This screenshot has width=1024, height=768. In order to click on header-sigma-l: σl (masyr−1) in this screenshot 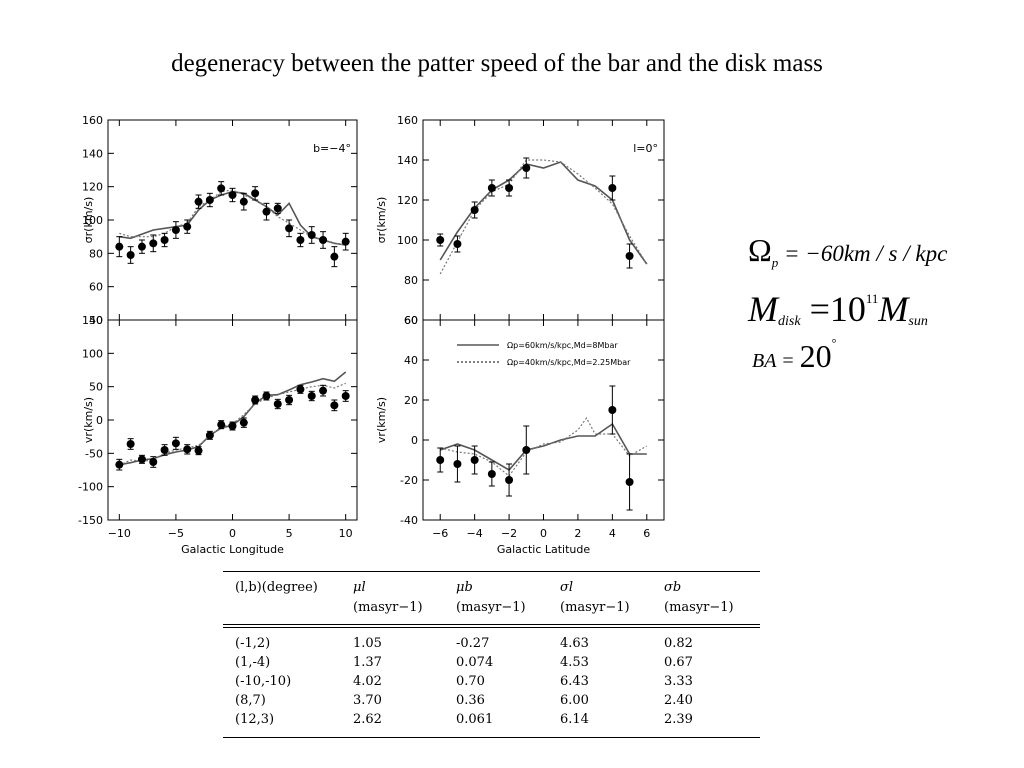, I will do `click(595, 597)`.